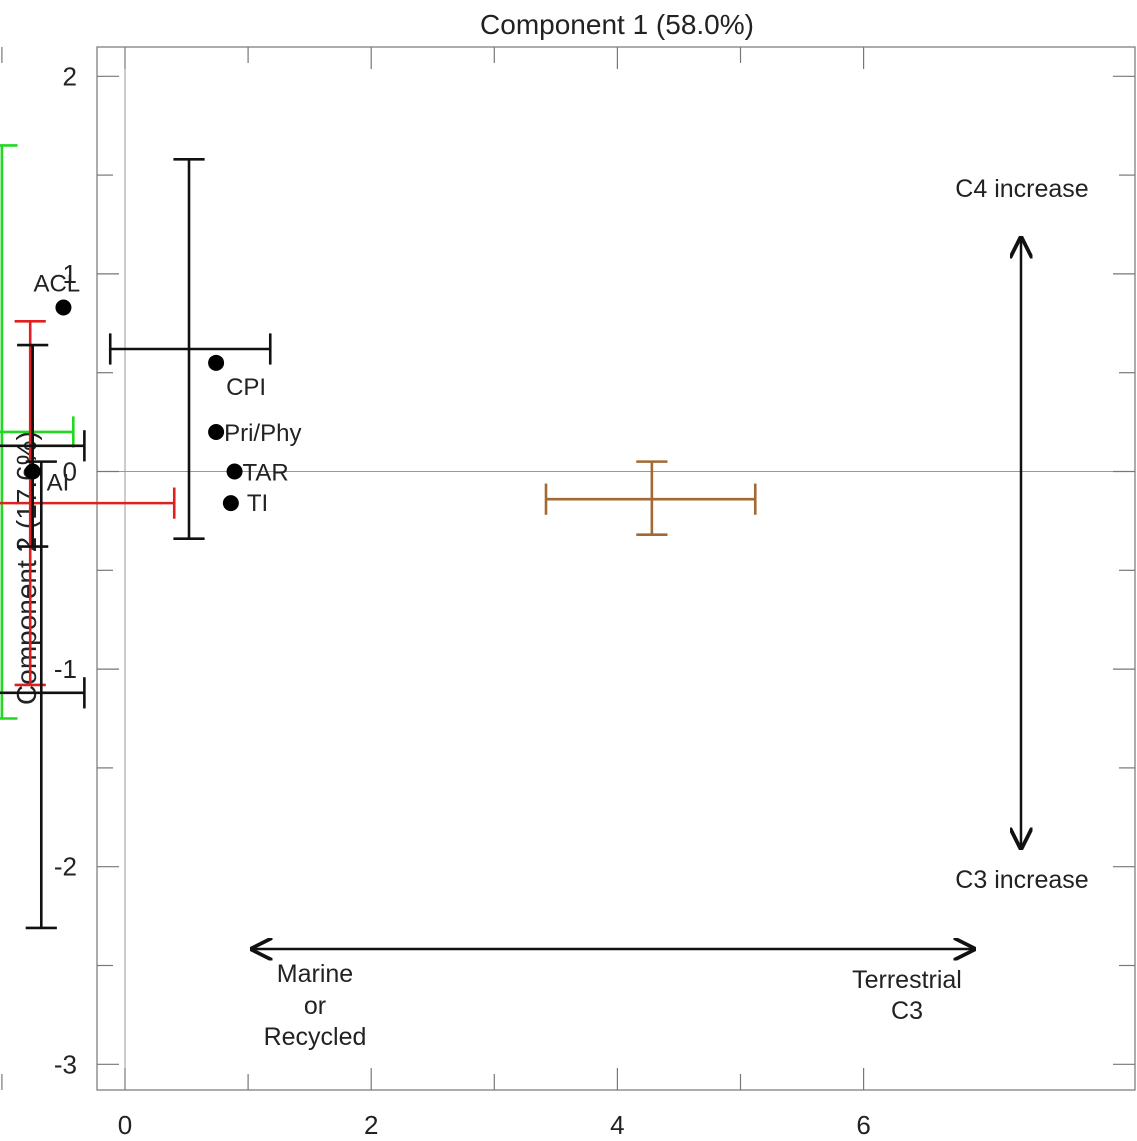 The height and width of the screenshot is (1141, 1137). Describe the element at coordinates (125, 1125) in the screenshot. I see `x-tick-label: 0` at that location.